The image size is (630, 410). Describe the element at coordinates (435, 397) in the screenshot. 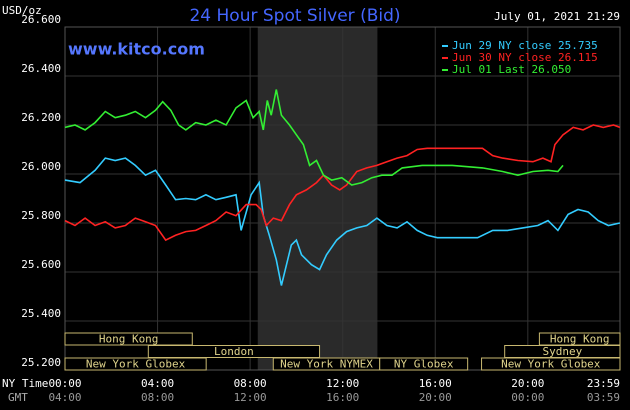

I see `x2-tick-label: 20:00` at that location.